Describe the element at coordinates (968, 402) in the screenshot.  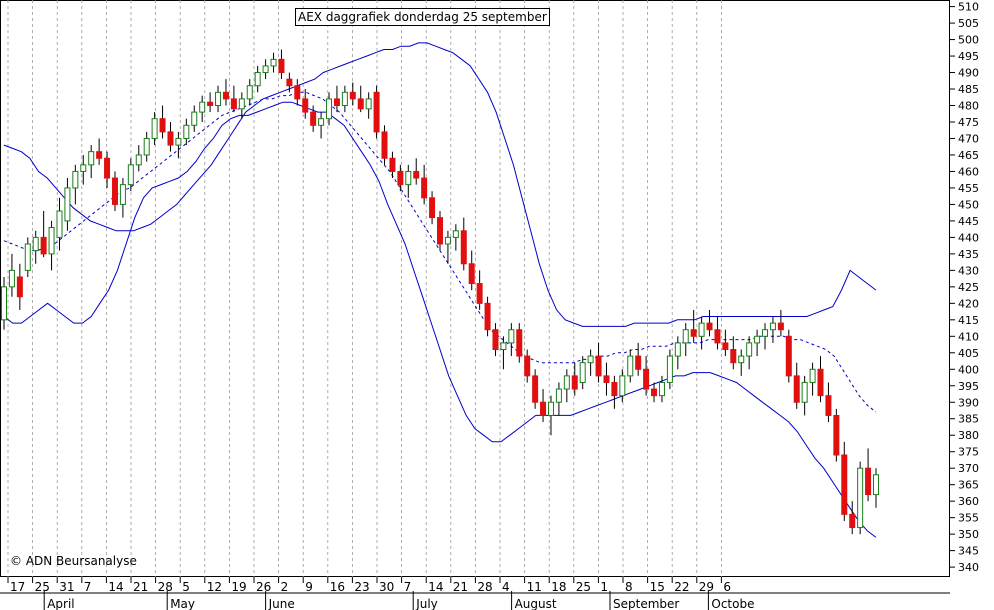
I see `y-tick-label: 390` at that location.